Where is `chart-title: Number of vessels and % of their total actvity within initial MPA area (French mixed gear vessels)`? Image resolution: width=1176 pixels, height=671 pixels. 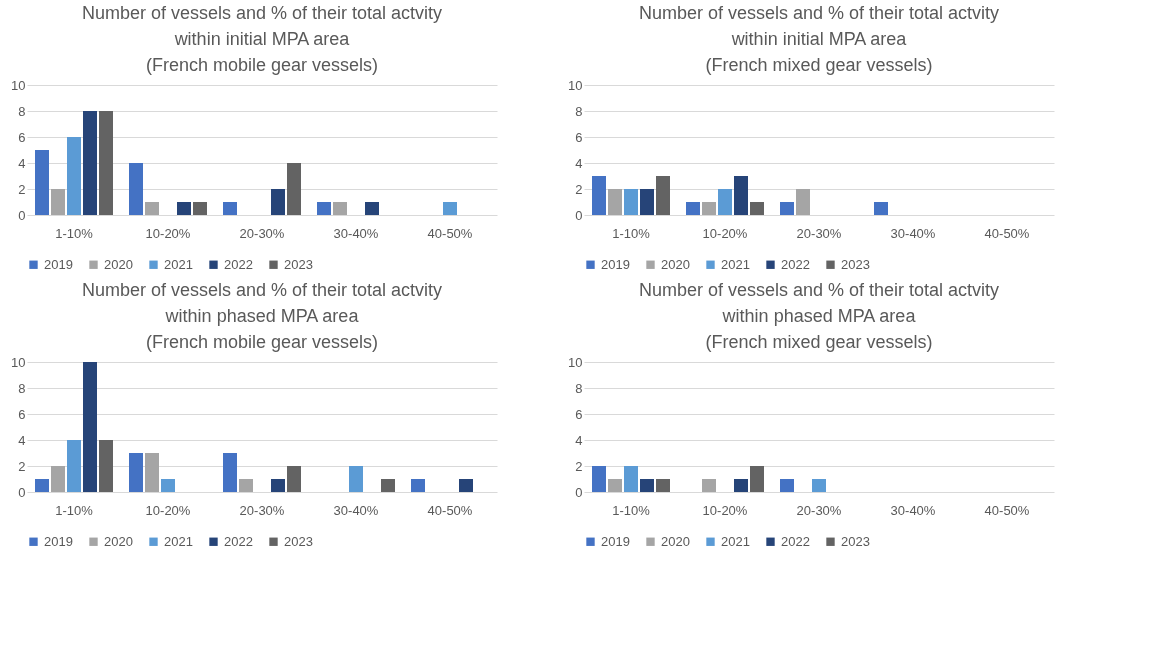
chart-title: Number of vessels and % of their total actvity within initial MPA area (French mixed gear vessels) is located at coordinates (819, 39).